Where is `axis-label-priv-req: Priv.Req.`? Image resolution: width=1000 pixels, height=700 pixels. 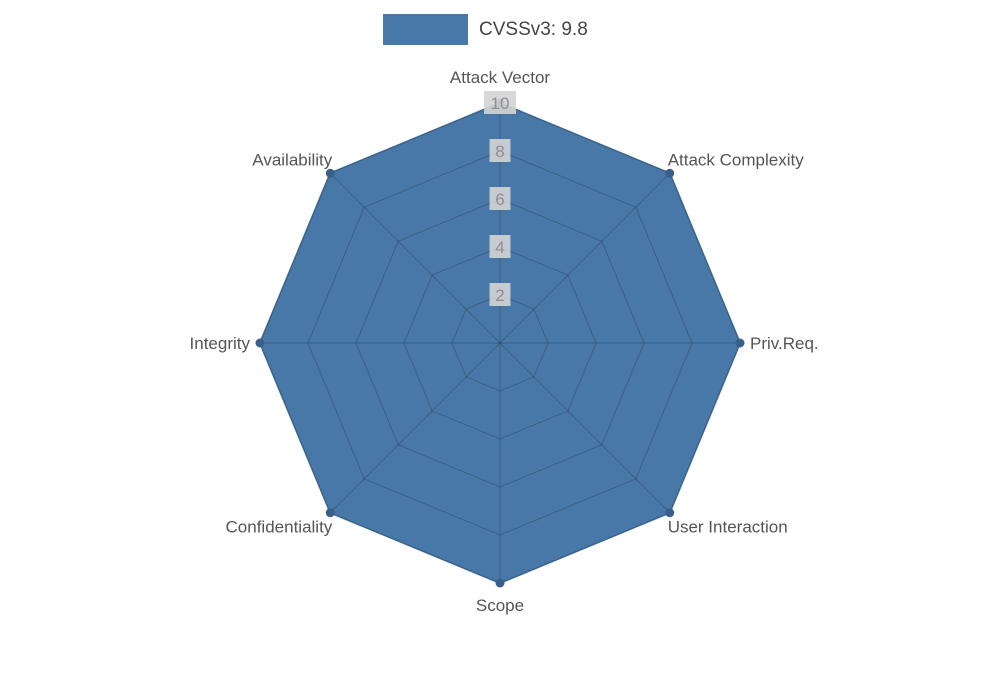
axis-label-priv-req: Priv.Req. is located at coordinates (784, 343).